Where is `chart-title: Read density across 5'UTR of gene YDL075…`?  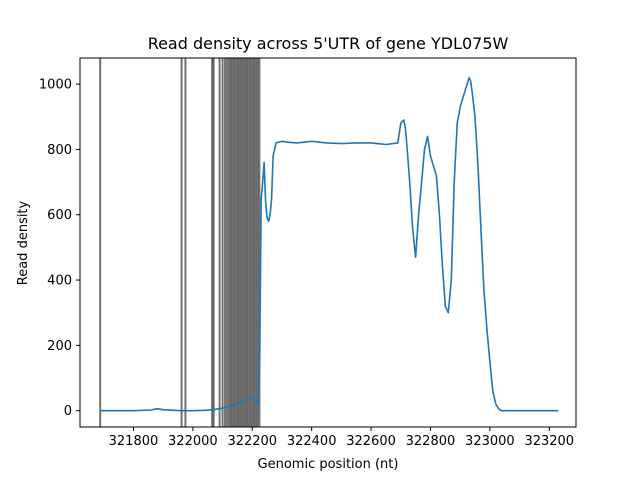
chart-title: Read density across 5'UTR of gene YDL075… is located at coordinates (328, 43).